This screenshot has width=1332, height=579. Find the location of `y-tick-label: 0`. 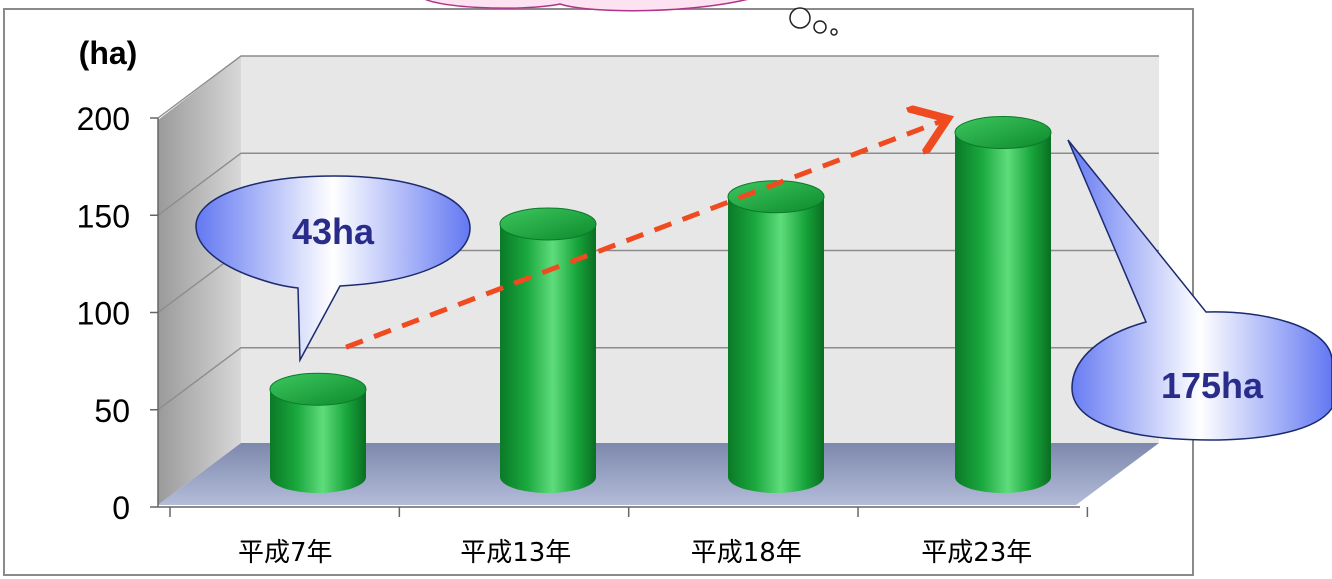

y-tick-label: 0 is located at coordinates (121, 508).